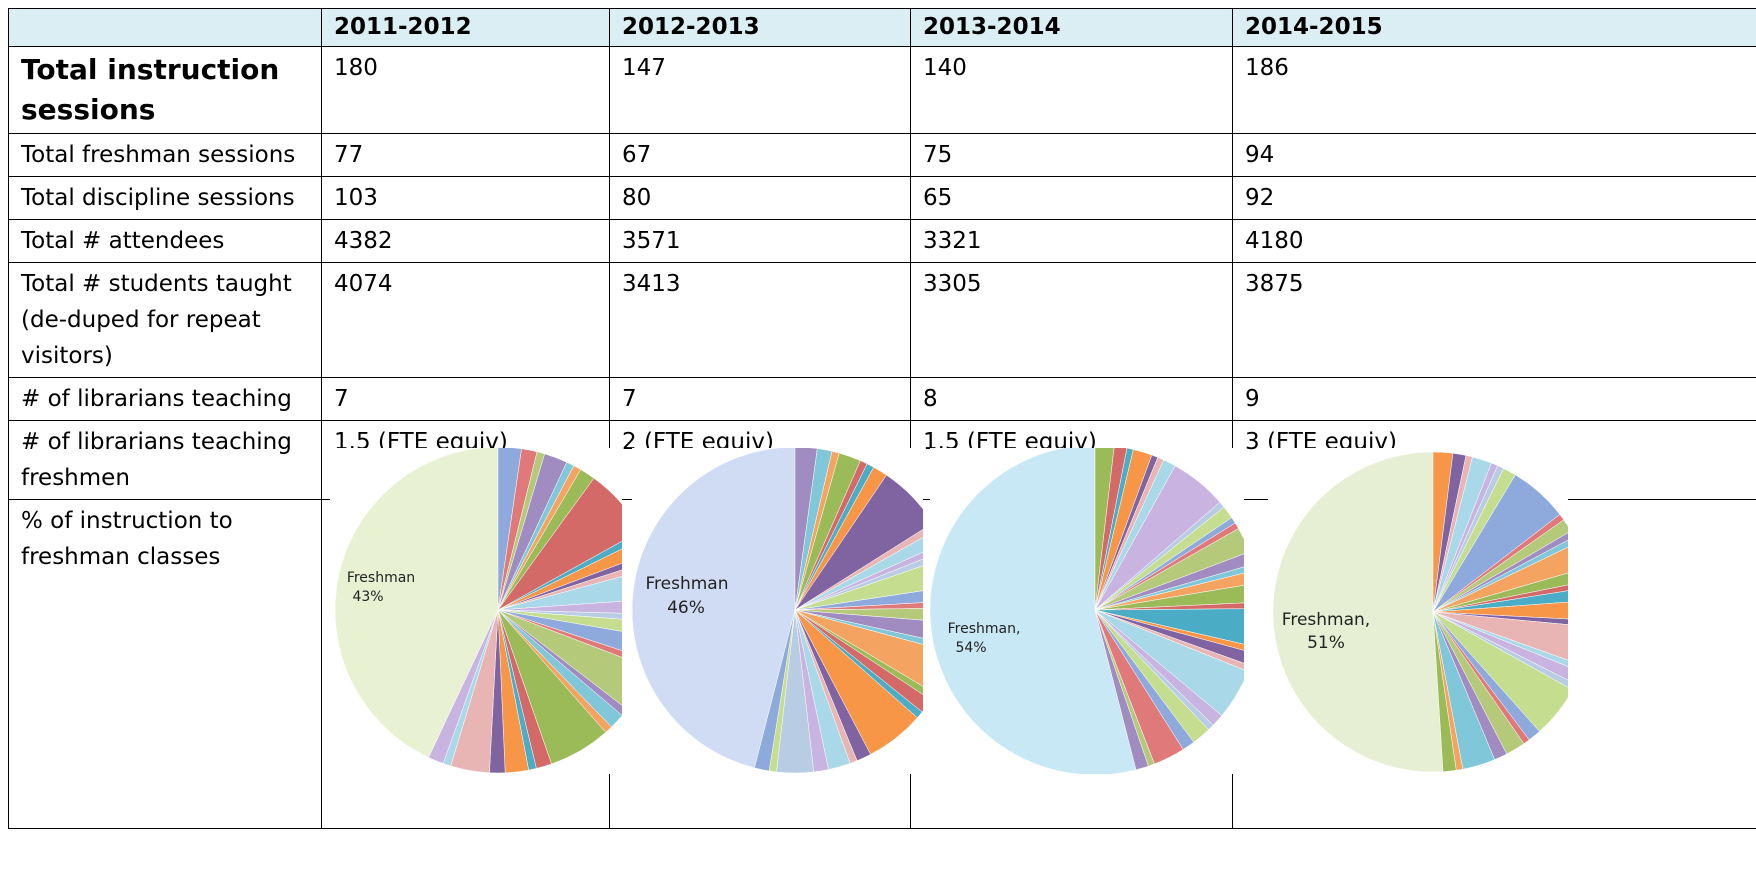 This screenshot has height=869, width=1756. Describe the element at coordinates (1071, 241) in the screenshot. I see `cell: 3321` at that location.